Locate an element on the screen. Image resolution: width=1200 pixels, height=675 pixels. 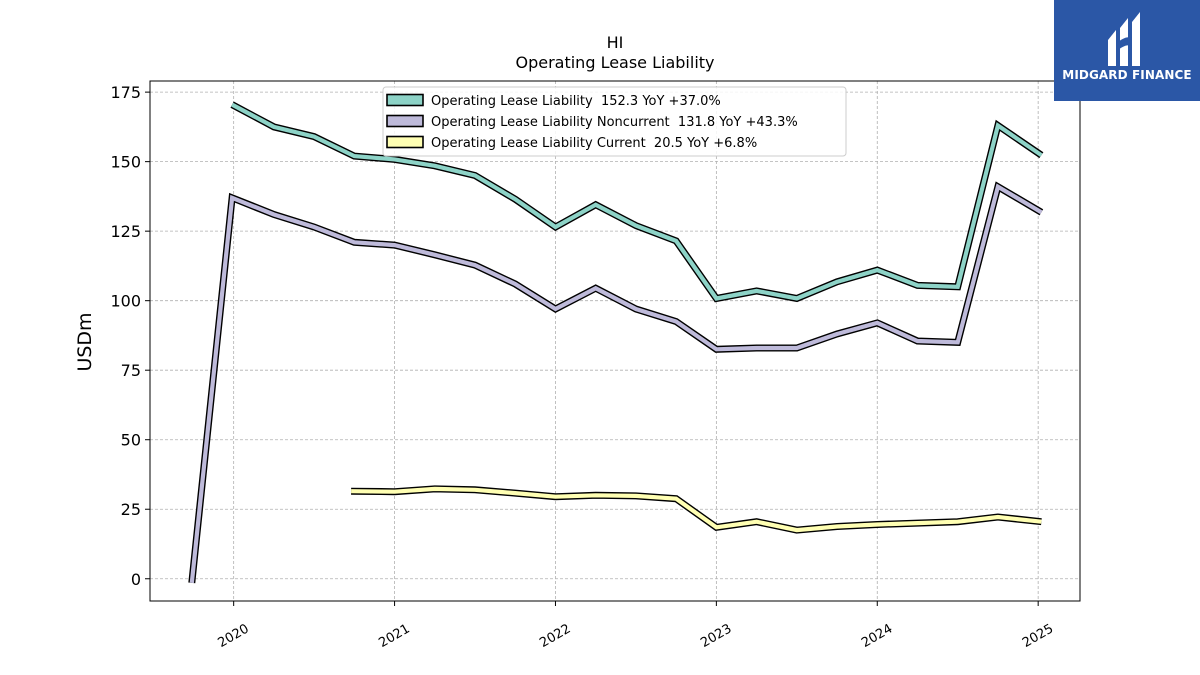
logo-mark-icon is located at coordinates (1124, 39).